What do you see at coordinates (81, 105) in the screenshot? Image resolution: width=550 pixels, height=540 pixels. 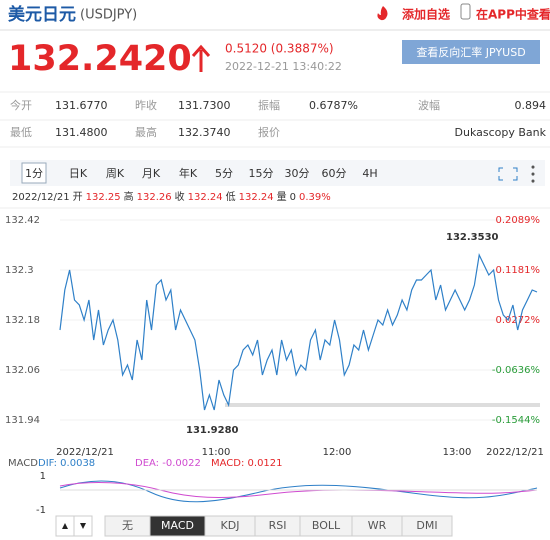 I see `stat-value: 131.6770` at bounding box center [81, 105].